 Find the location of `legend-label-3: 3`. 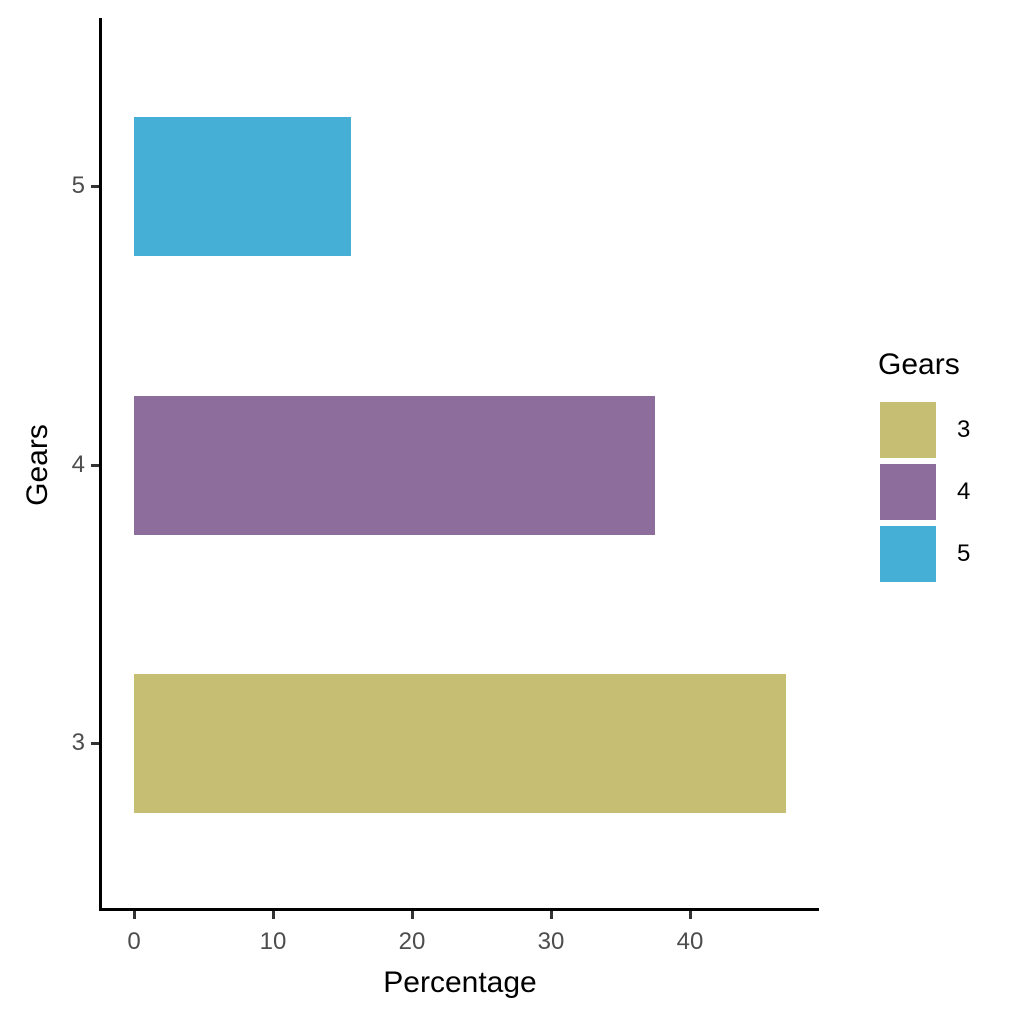

legend-label-3: 3 is located at coordinates (964, 429).